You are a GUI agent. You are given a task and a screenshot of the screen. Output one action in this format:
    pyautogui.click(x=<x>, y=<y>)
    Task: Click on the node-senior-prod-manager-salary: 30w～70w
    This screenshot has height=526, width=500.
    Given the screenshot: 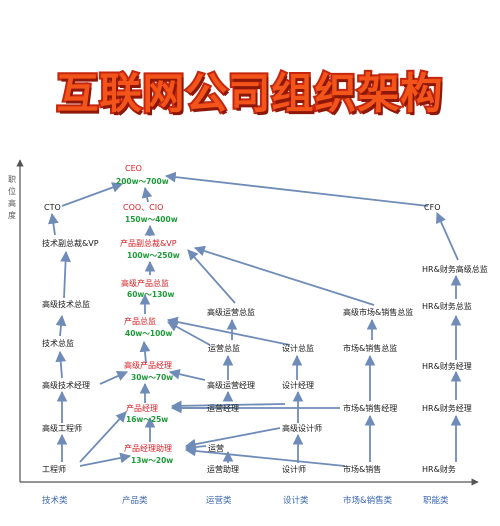 What is the action you would take?
    pyautogui.click(x=152, y=377)
    